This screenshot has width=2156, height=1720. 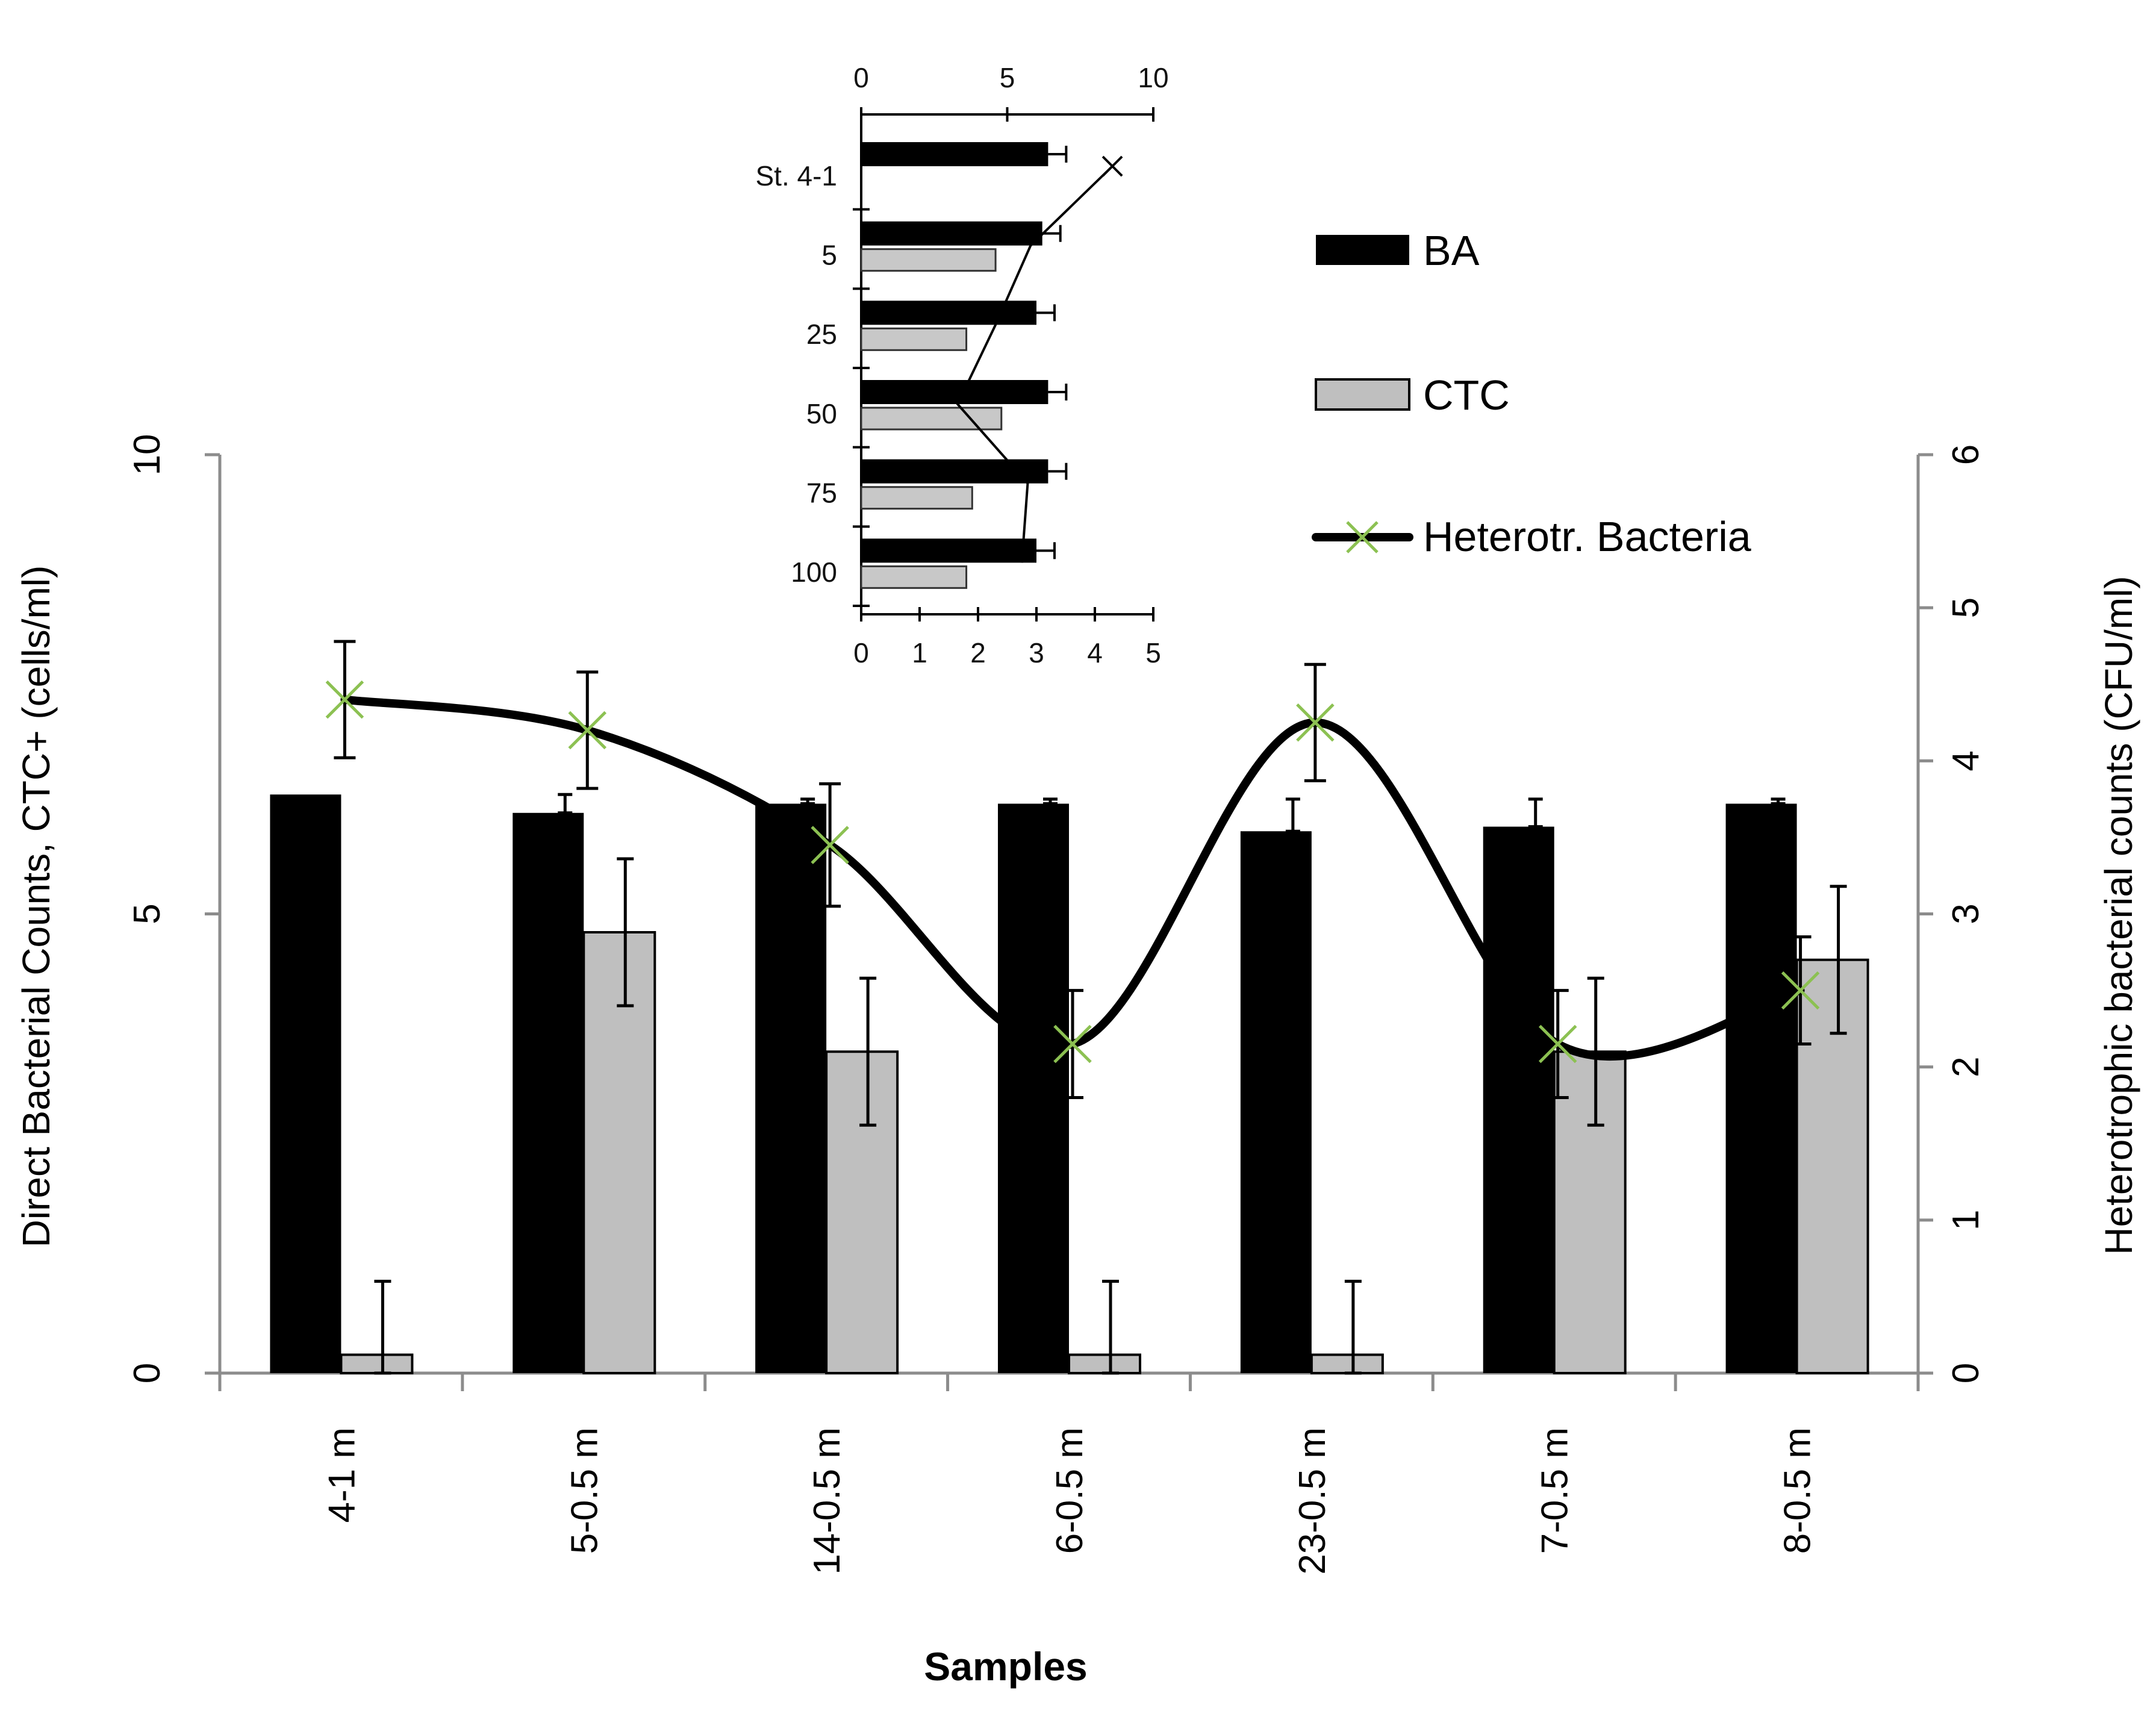 I want to click on y-tick-label: 5, so click(x=147, y=913).